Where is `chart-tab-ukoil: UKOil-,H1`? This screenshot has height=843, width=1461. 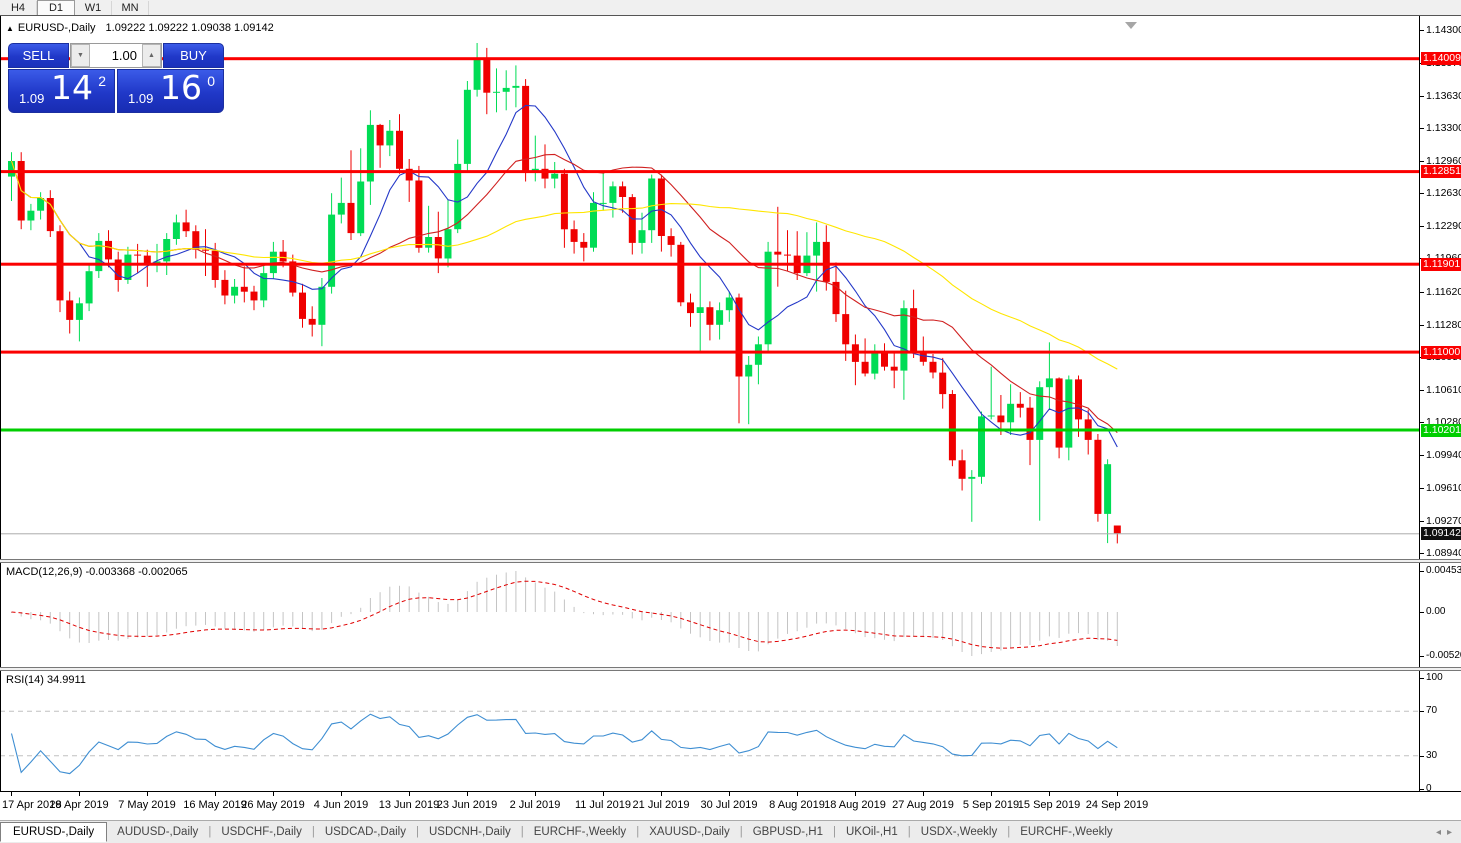
chart-tab-ukoil: UKOil-,H1 is located at coordinates (872, 832).